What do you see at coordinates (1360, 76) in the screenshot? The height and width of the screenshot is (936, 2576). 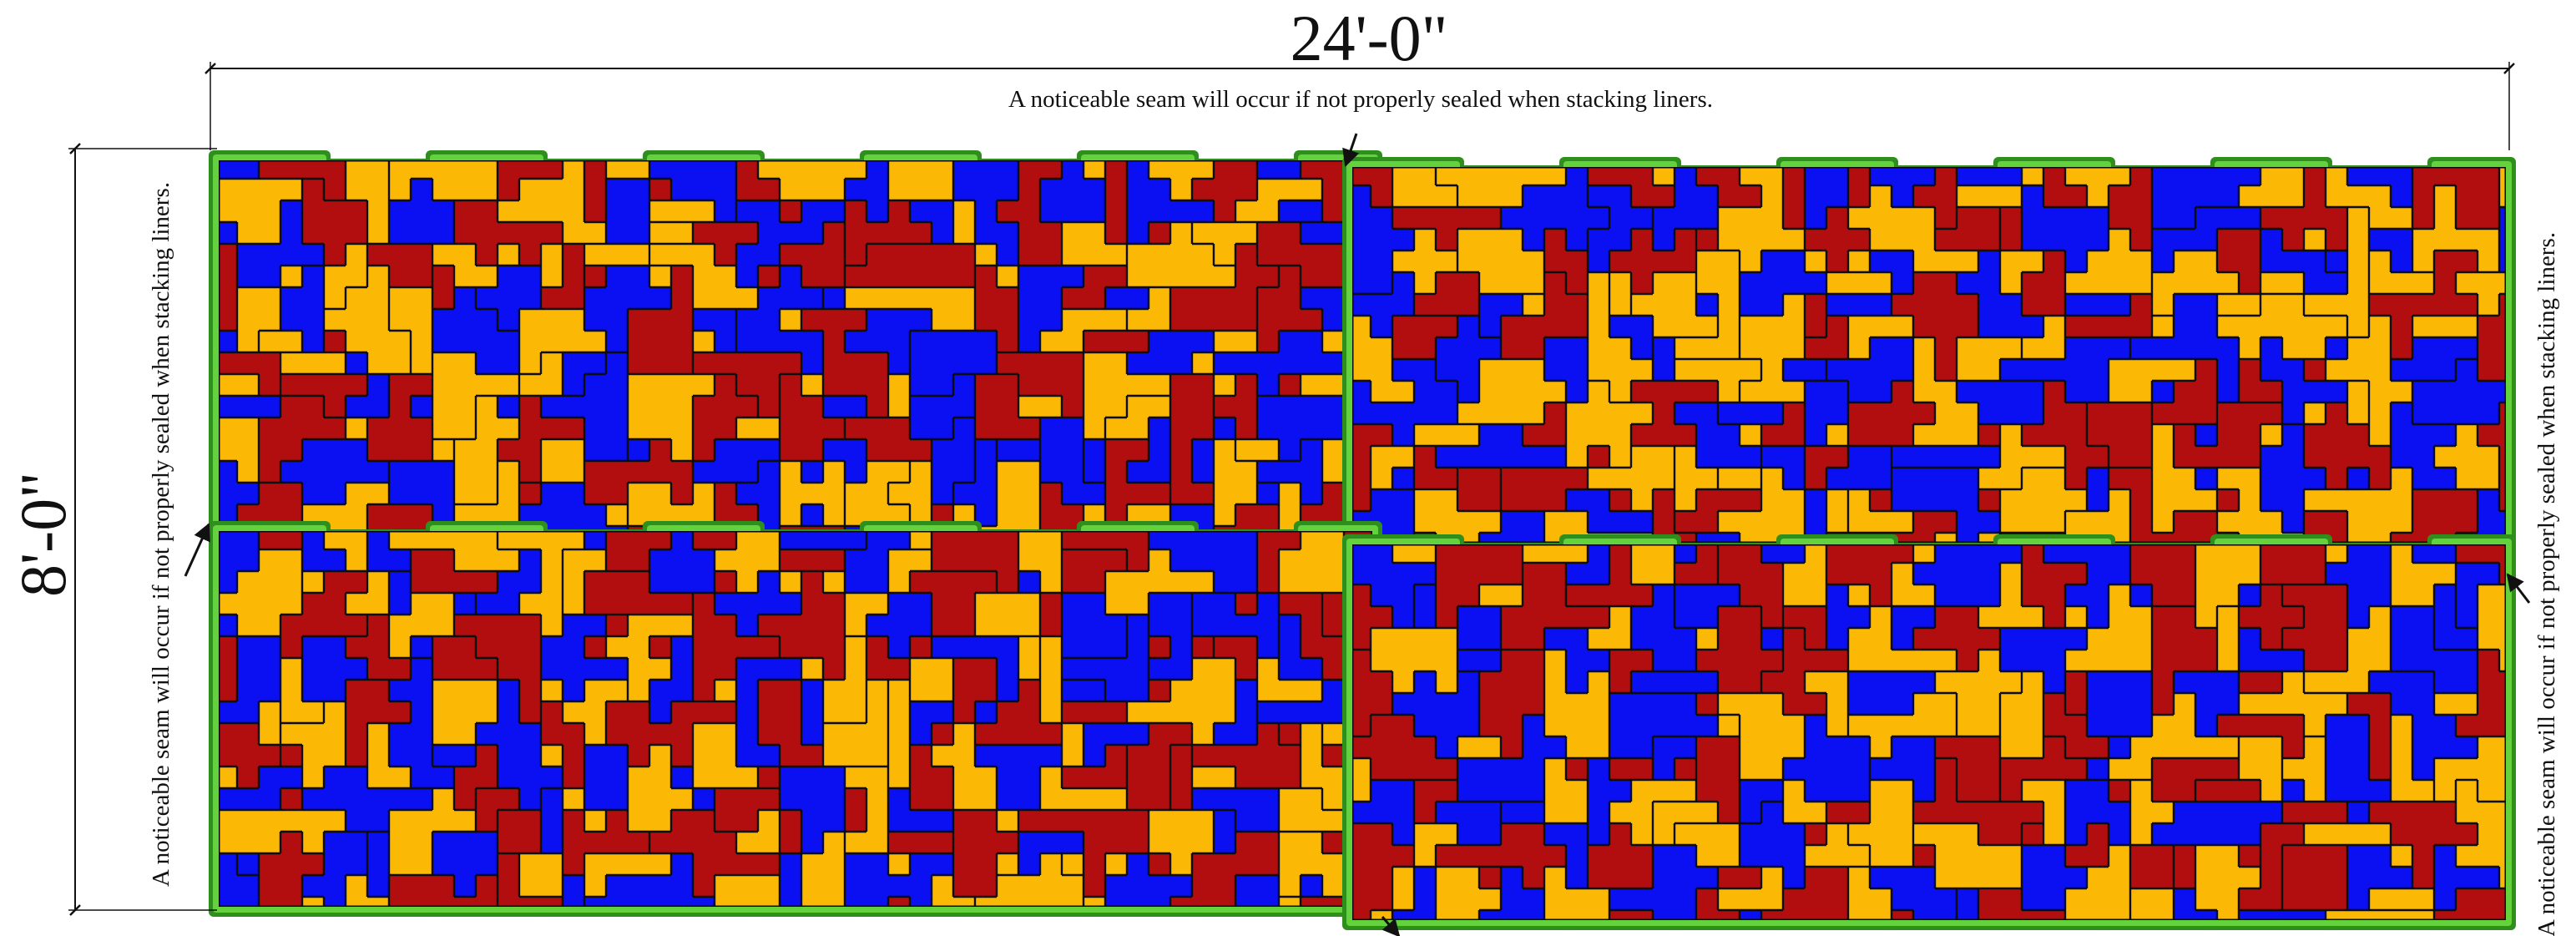 I see `width-dimension: 24'-0"` at bounding box center [1360, 76].